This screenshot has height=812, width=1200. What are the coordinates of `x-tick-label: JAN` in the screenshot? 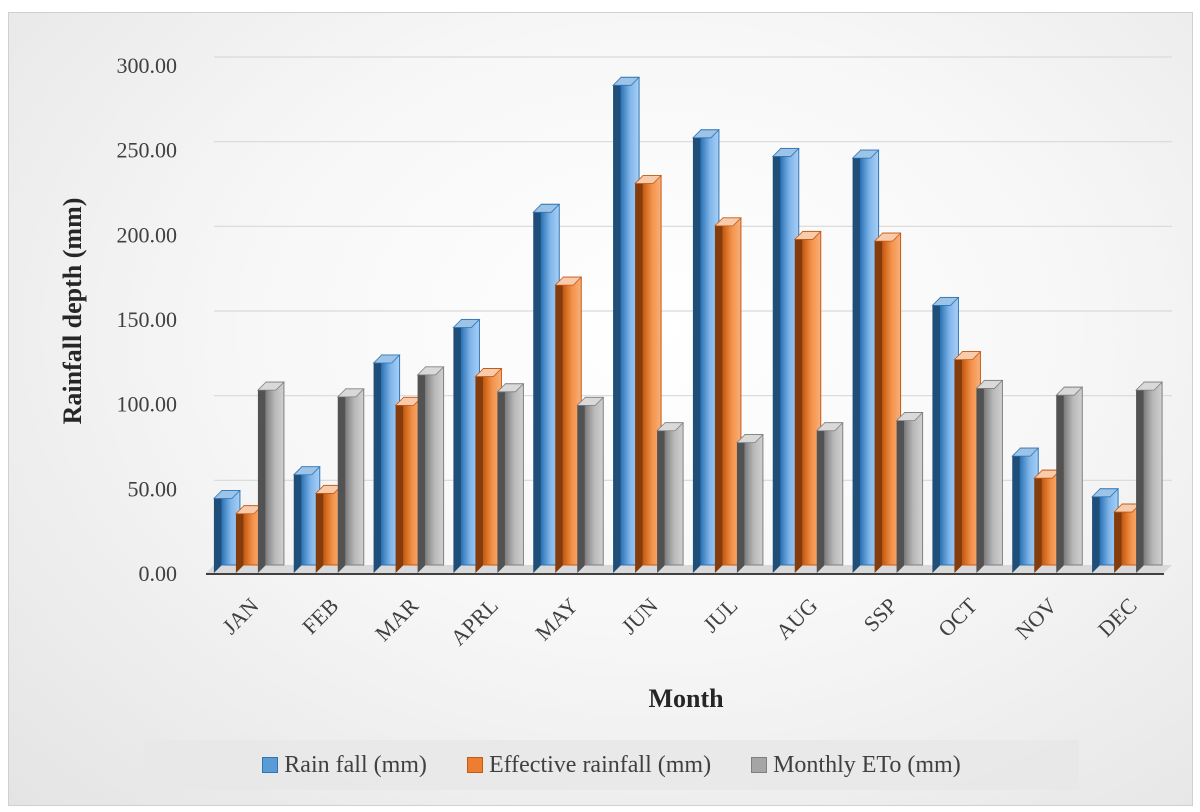 It's located at (240, 616).